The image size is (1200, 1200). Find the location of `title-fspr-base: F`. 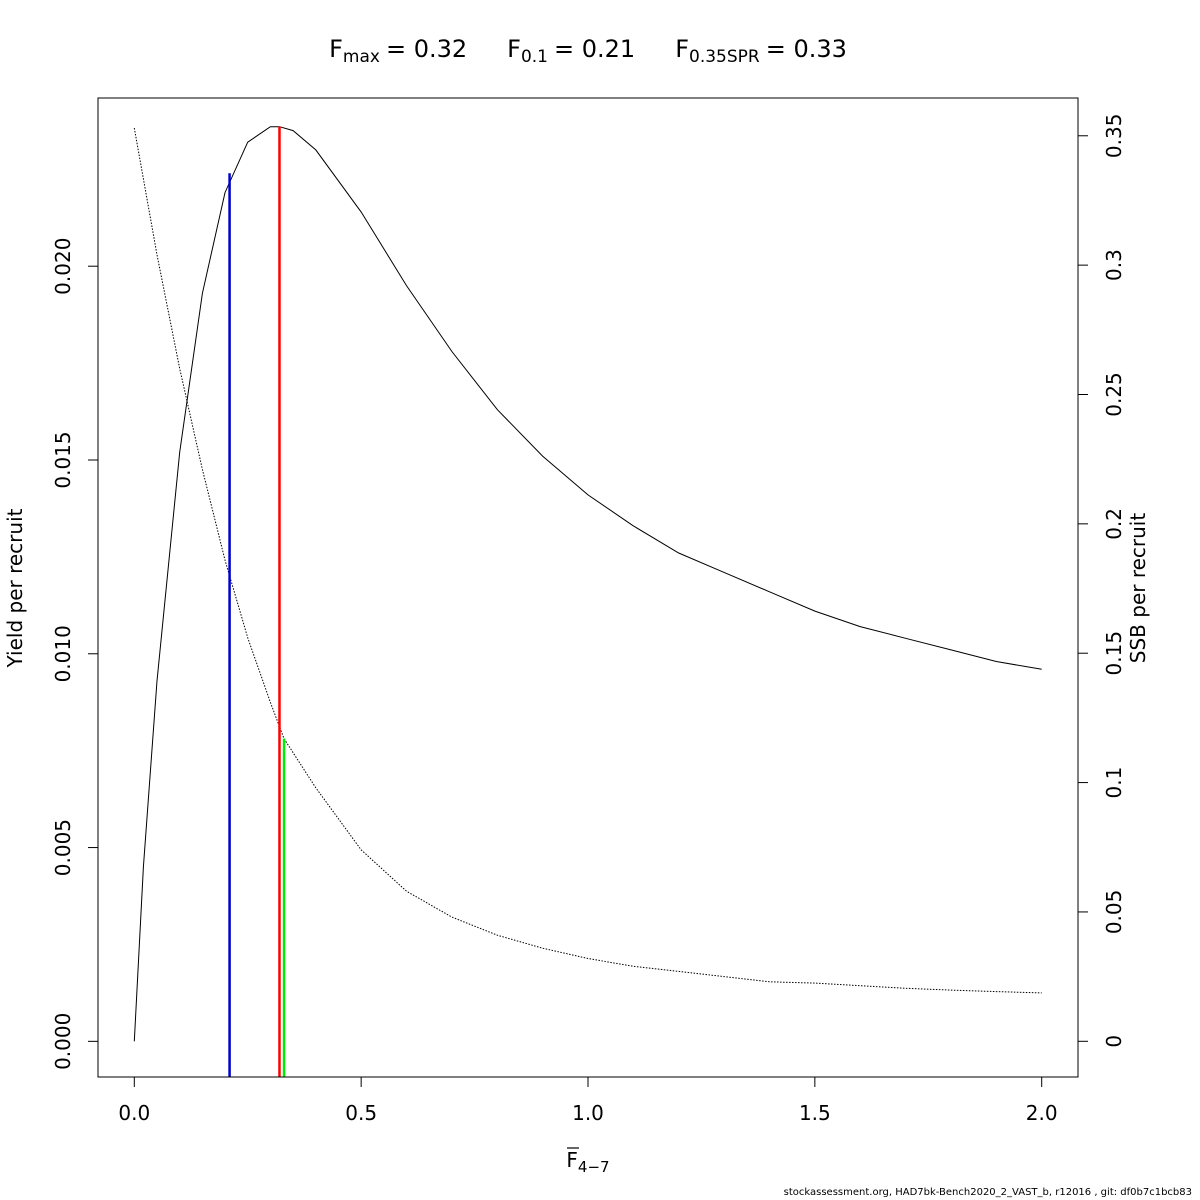

title-fspr-base: F is located at coordinates (682, 49).